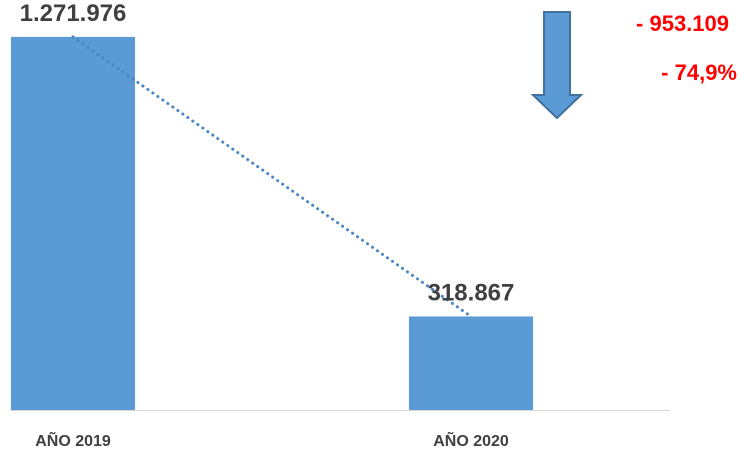 The height and width of the screenshot is (450, 744). I want to click on category-label-ano-2020: AÑO 2020, so click(471, 440).